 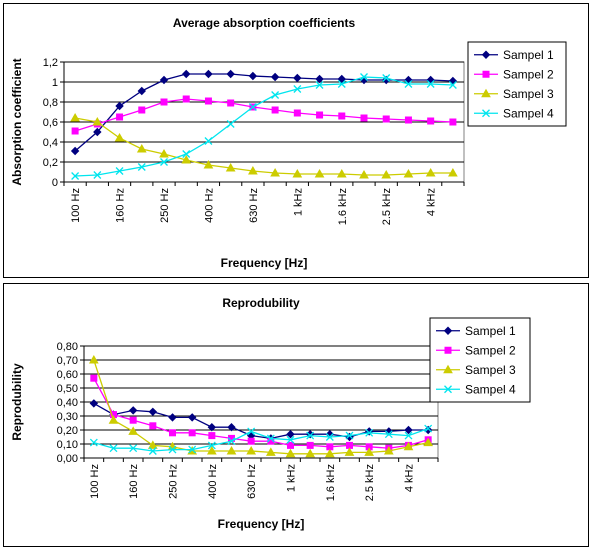 What do you see at coordinates (292, 478) in the screenshot?
I see `x-tick-label: 1 kHz` at bounding box center [292, 478].